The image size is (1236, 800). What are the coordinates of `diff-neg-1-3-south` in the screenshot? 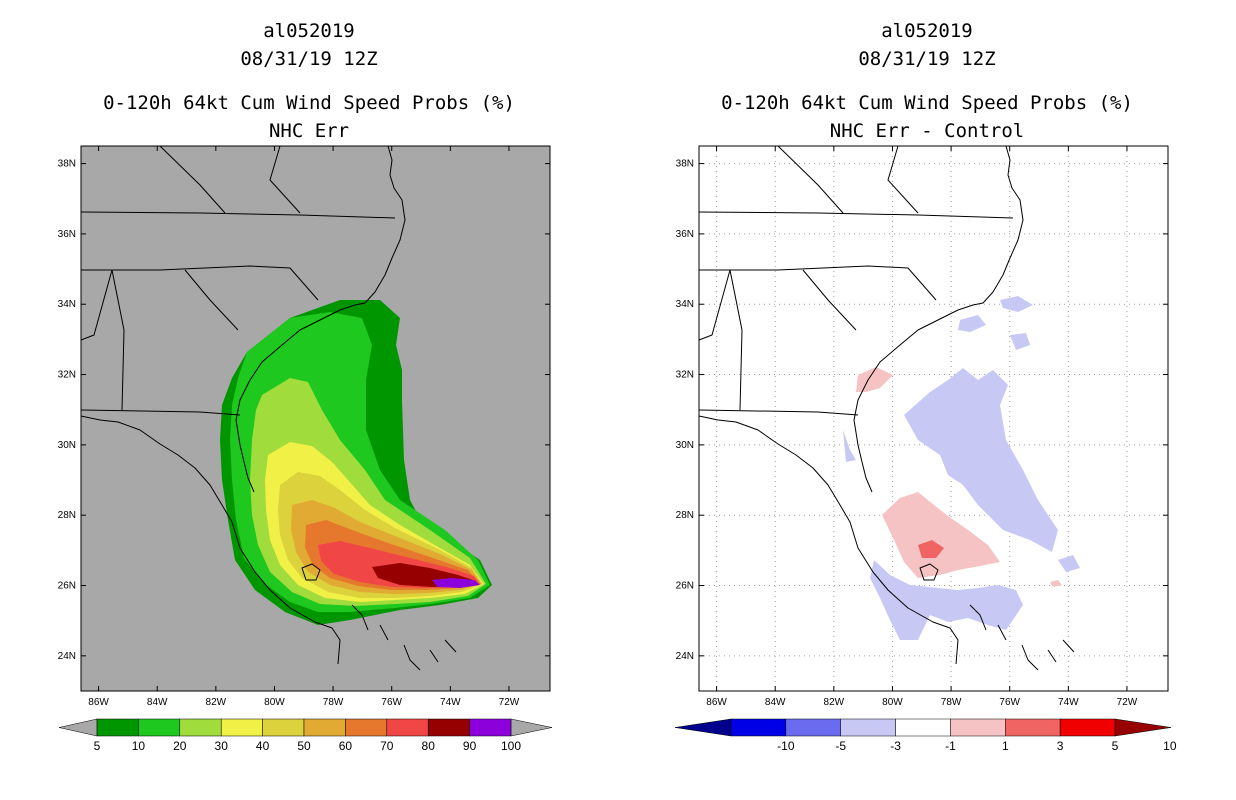 It's located at (946, 600).